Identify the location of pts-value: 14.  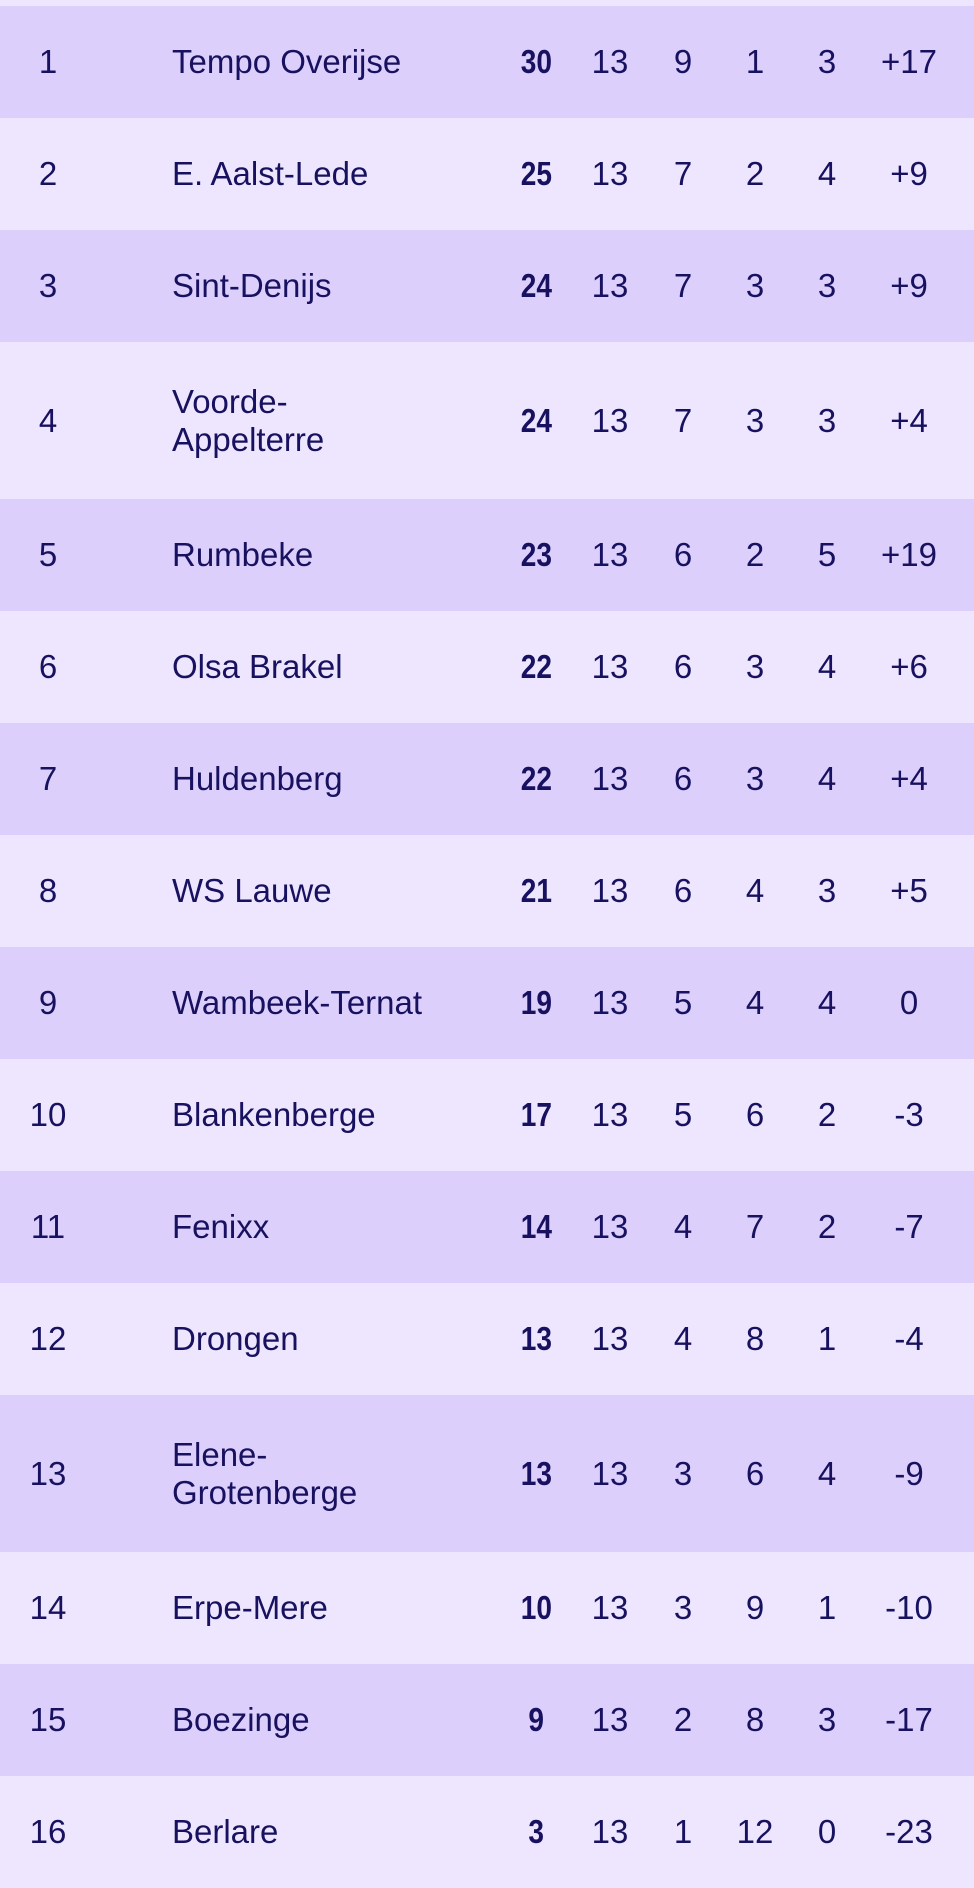
(536, 1227).